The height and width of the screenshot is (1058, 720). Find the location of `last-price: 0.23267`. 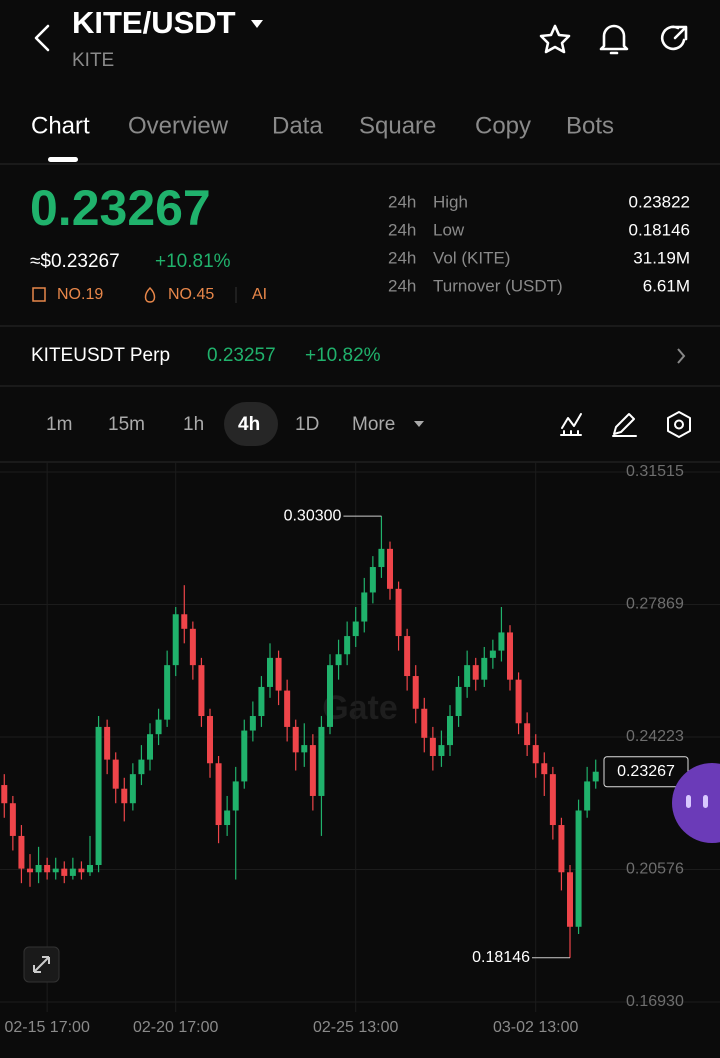

last-price: 0.23267 is located at coordinates (120, 208).